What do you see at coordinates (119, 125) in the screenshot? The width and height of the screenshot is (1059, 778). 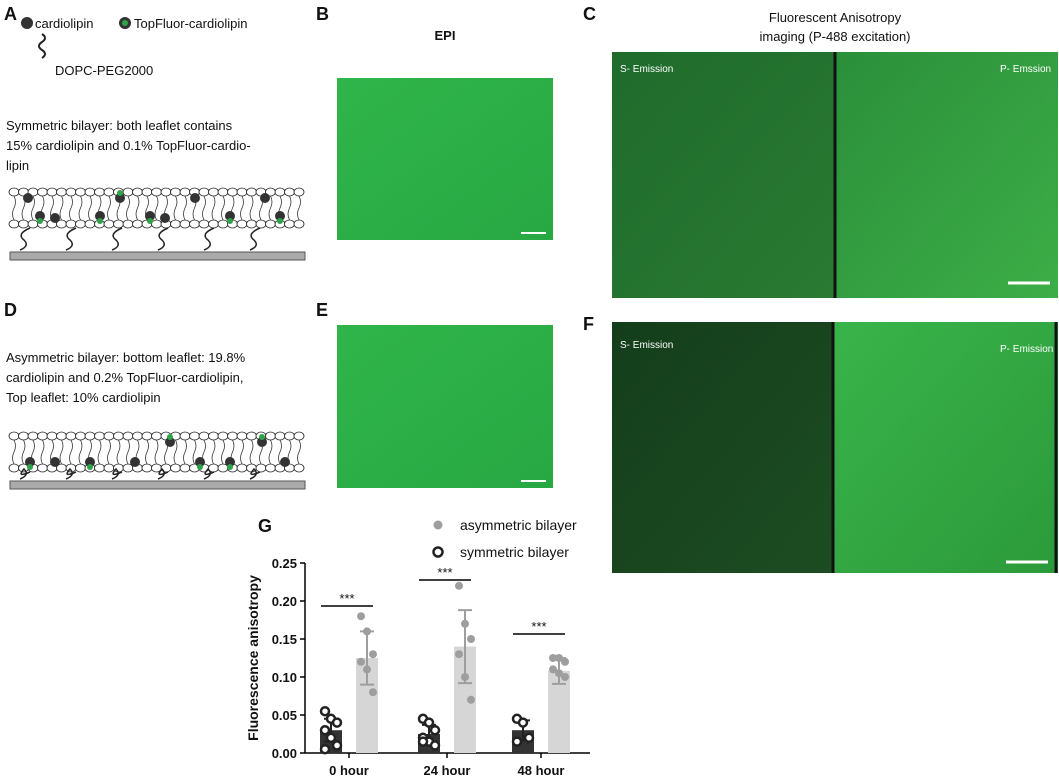 I see `description: Symmetric bilayer: both leaflet contains` at bounding box center [119, 125].